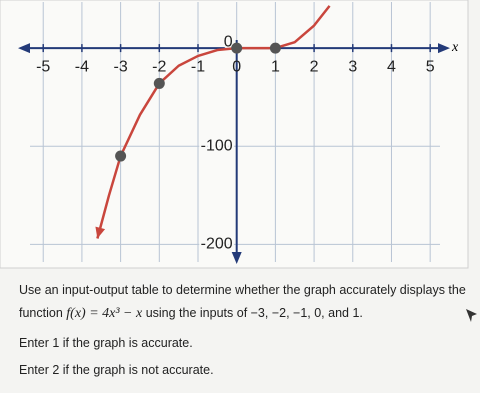 This screenshot has width=480, height=393. What do you see at coordinates (159, 66) in the screenshot?
I see `x-tick-label: -2` at bounding box center [159, 66].